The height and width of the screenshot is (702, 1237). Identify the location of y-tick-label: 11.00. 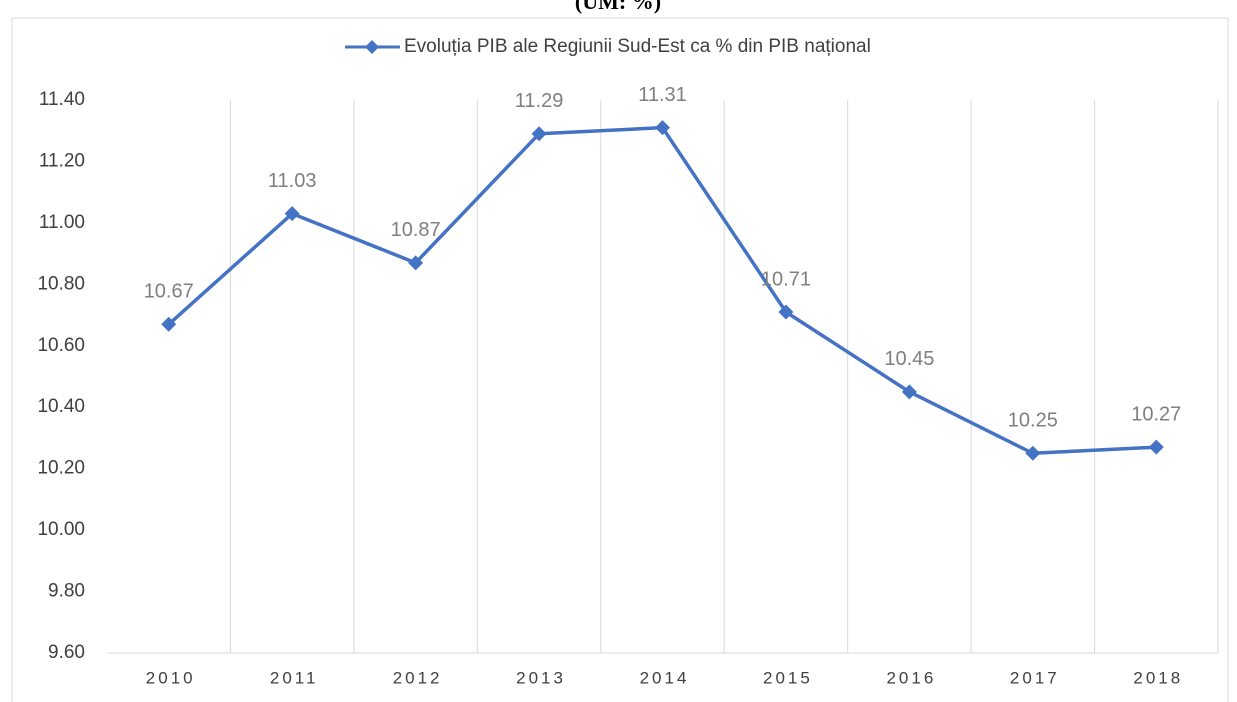
(62, 222).